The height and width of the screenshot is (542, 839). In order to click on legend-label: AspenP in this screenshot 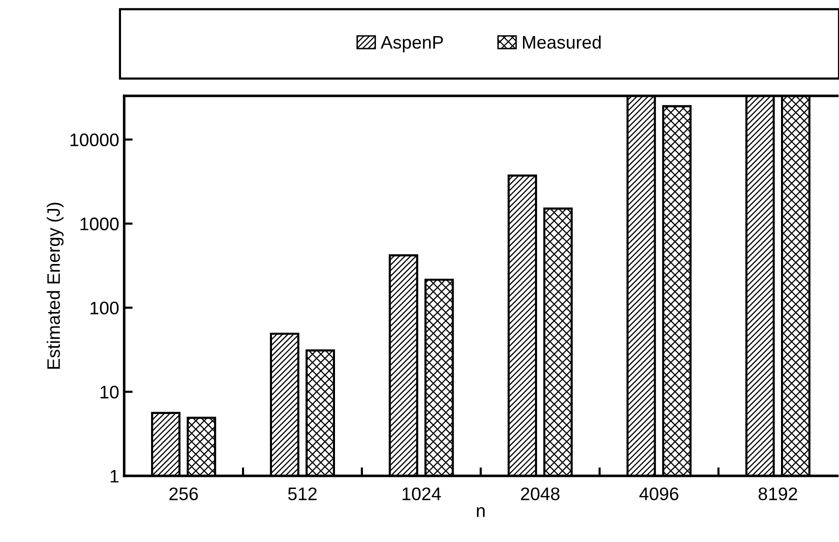, I will do `click(411, 44)`.